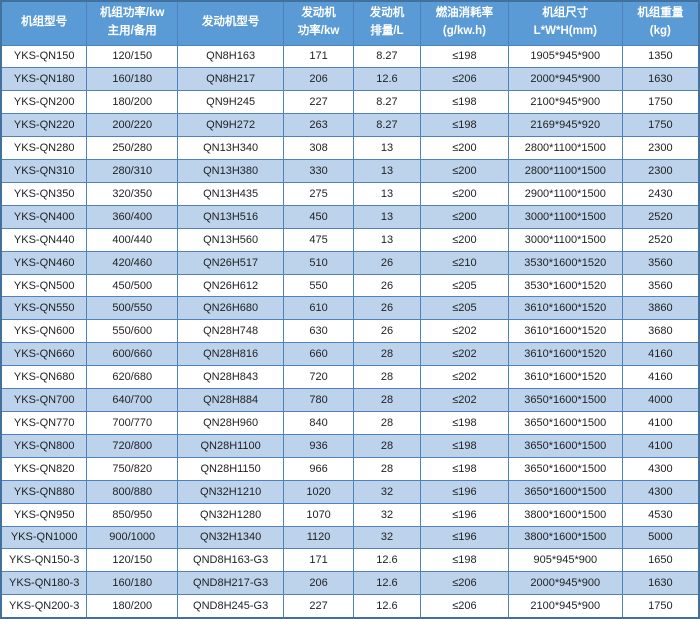  Describe the element at coordinates (132, 583) in the screenshot. I see `table-cell: 160/180` at that location.